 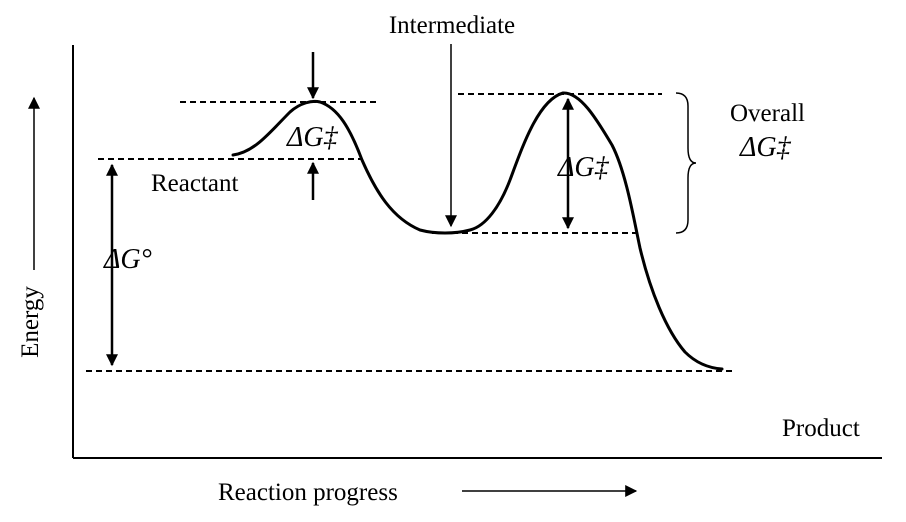 What do you see at coordinates (127, 259) in the screenshot?
I see `delta-g-standard: ΔG°` at bounding box center [127, 259].